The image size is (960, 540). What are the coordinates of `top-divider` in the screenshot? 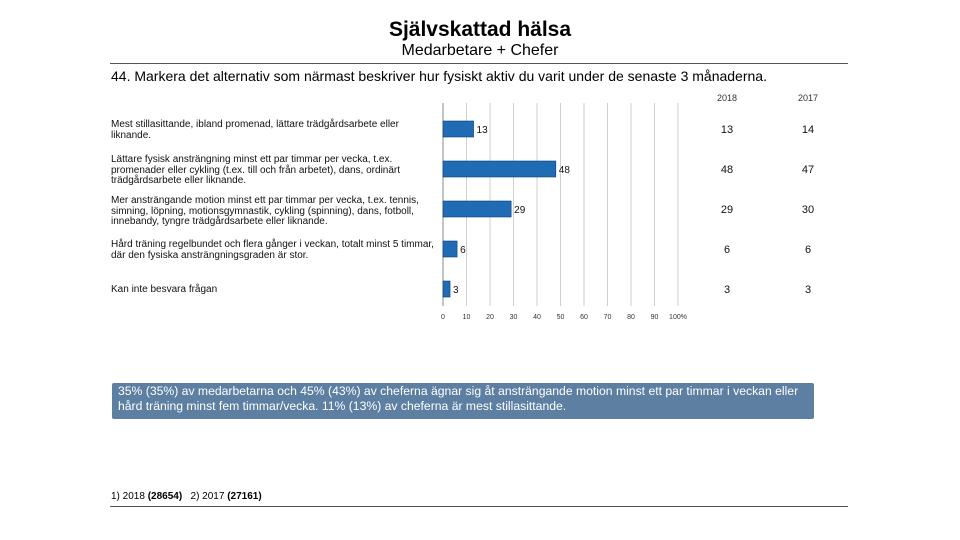 It's located at (479, 63).